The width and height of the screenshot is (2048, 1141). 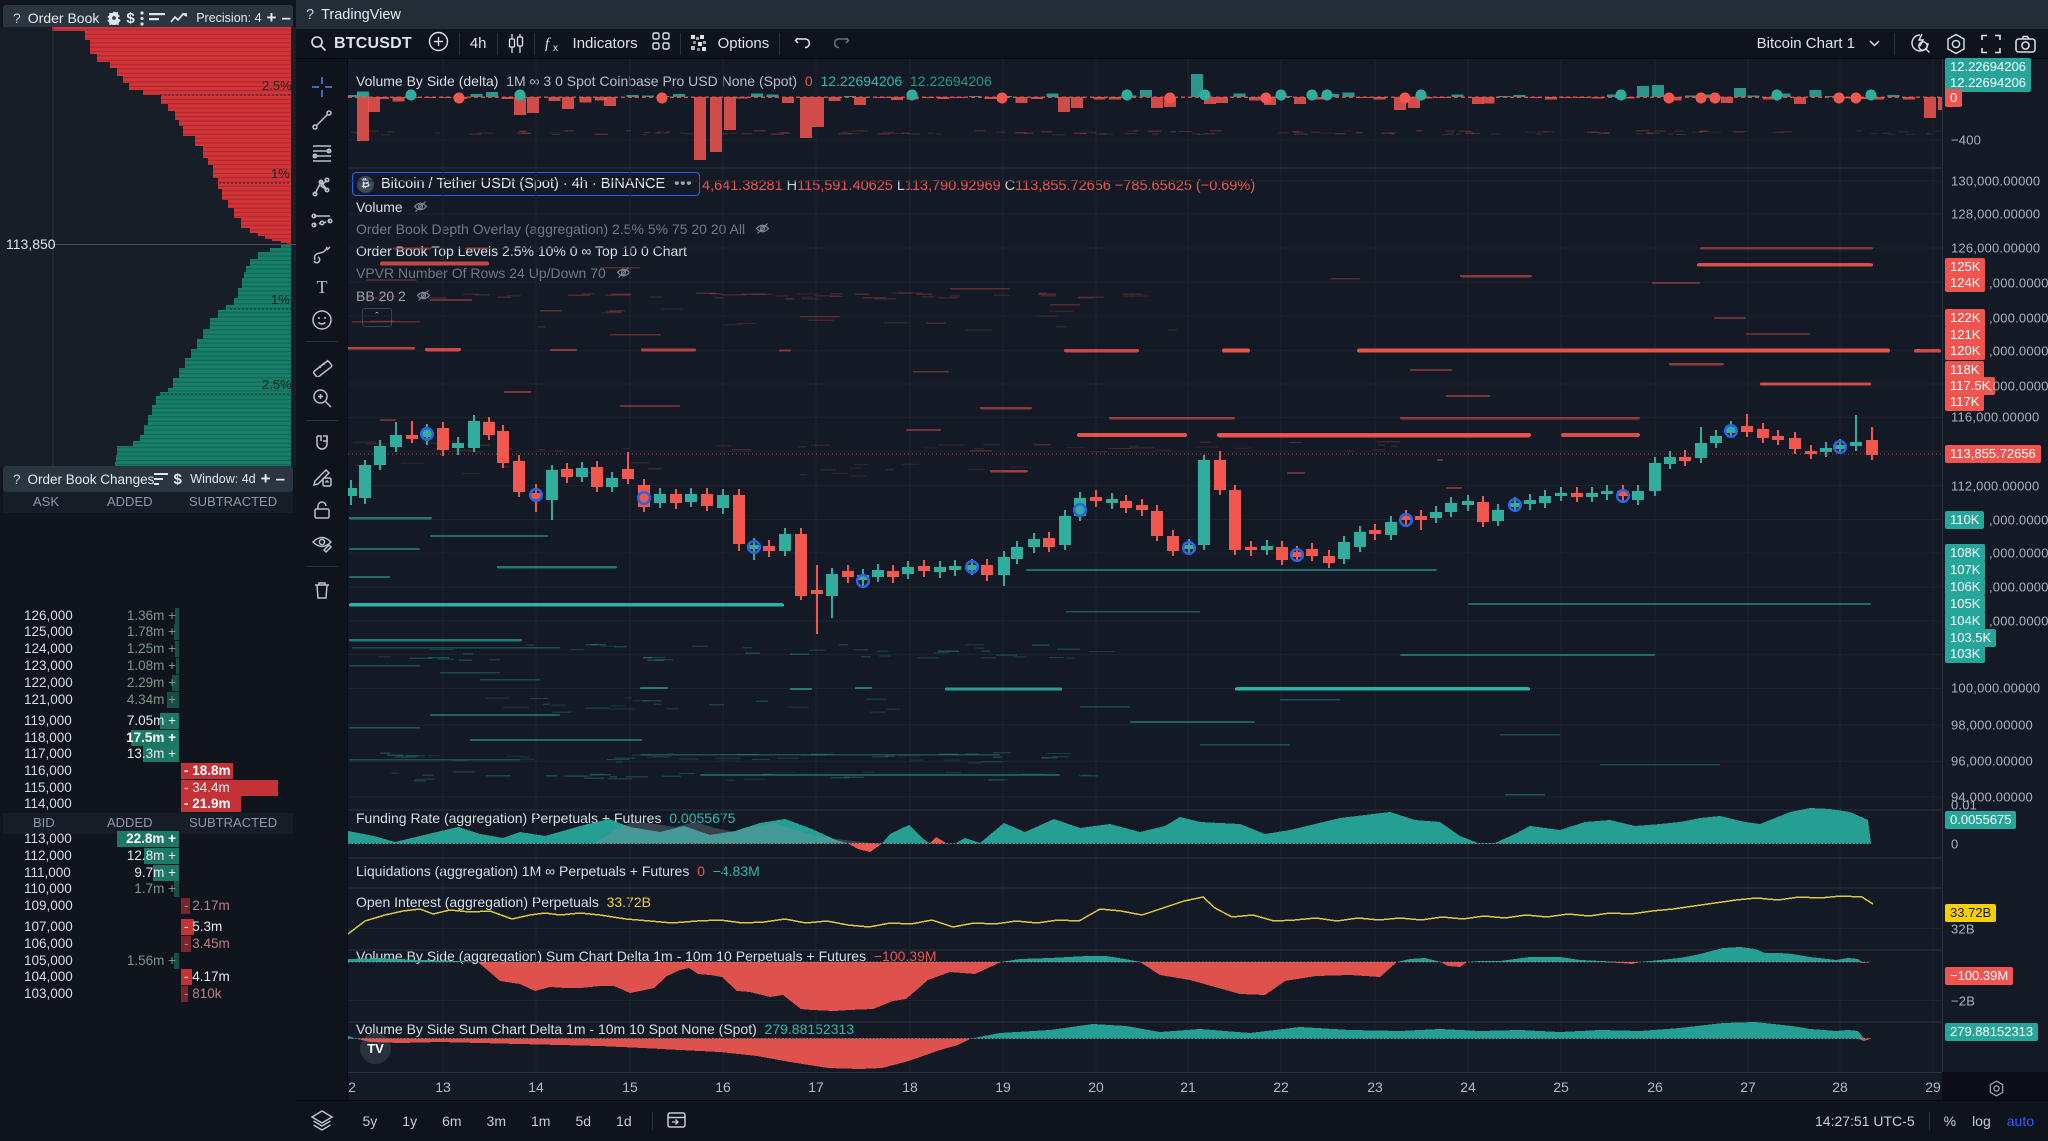 What do you see at coordinates (322, 287) in the screenshot?
I see `svg-text: T` at bounding box center [322, 287].